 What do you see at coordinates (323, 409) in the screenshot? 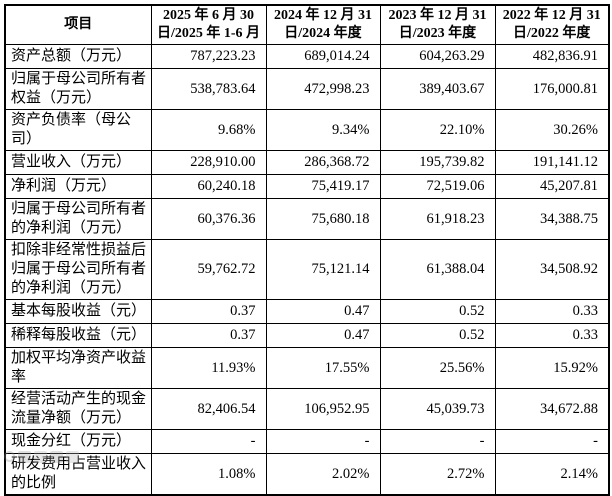
I see `cell-value: 106,952.95` at bounding box center [323, 409].